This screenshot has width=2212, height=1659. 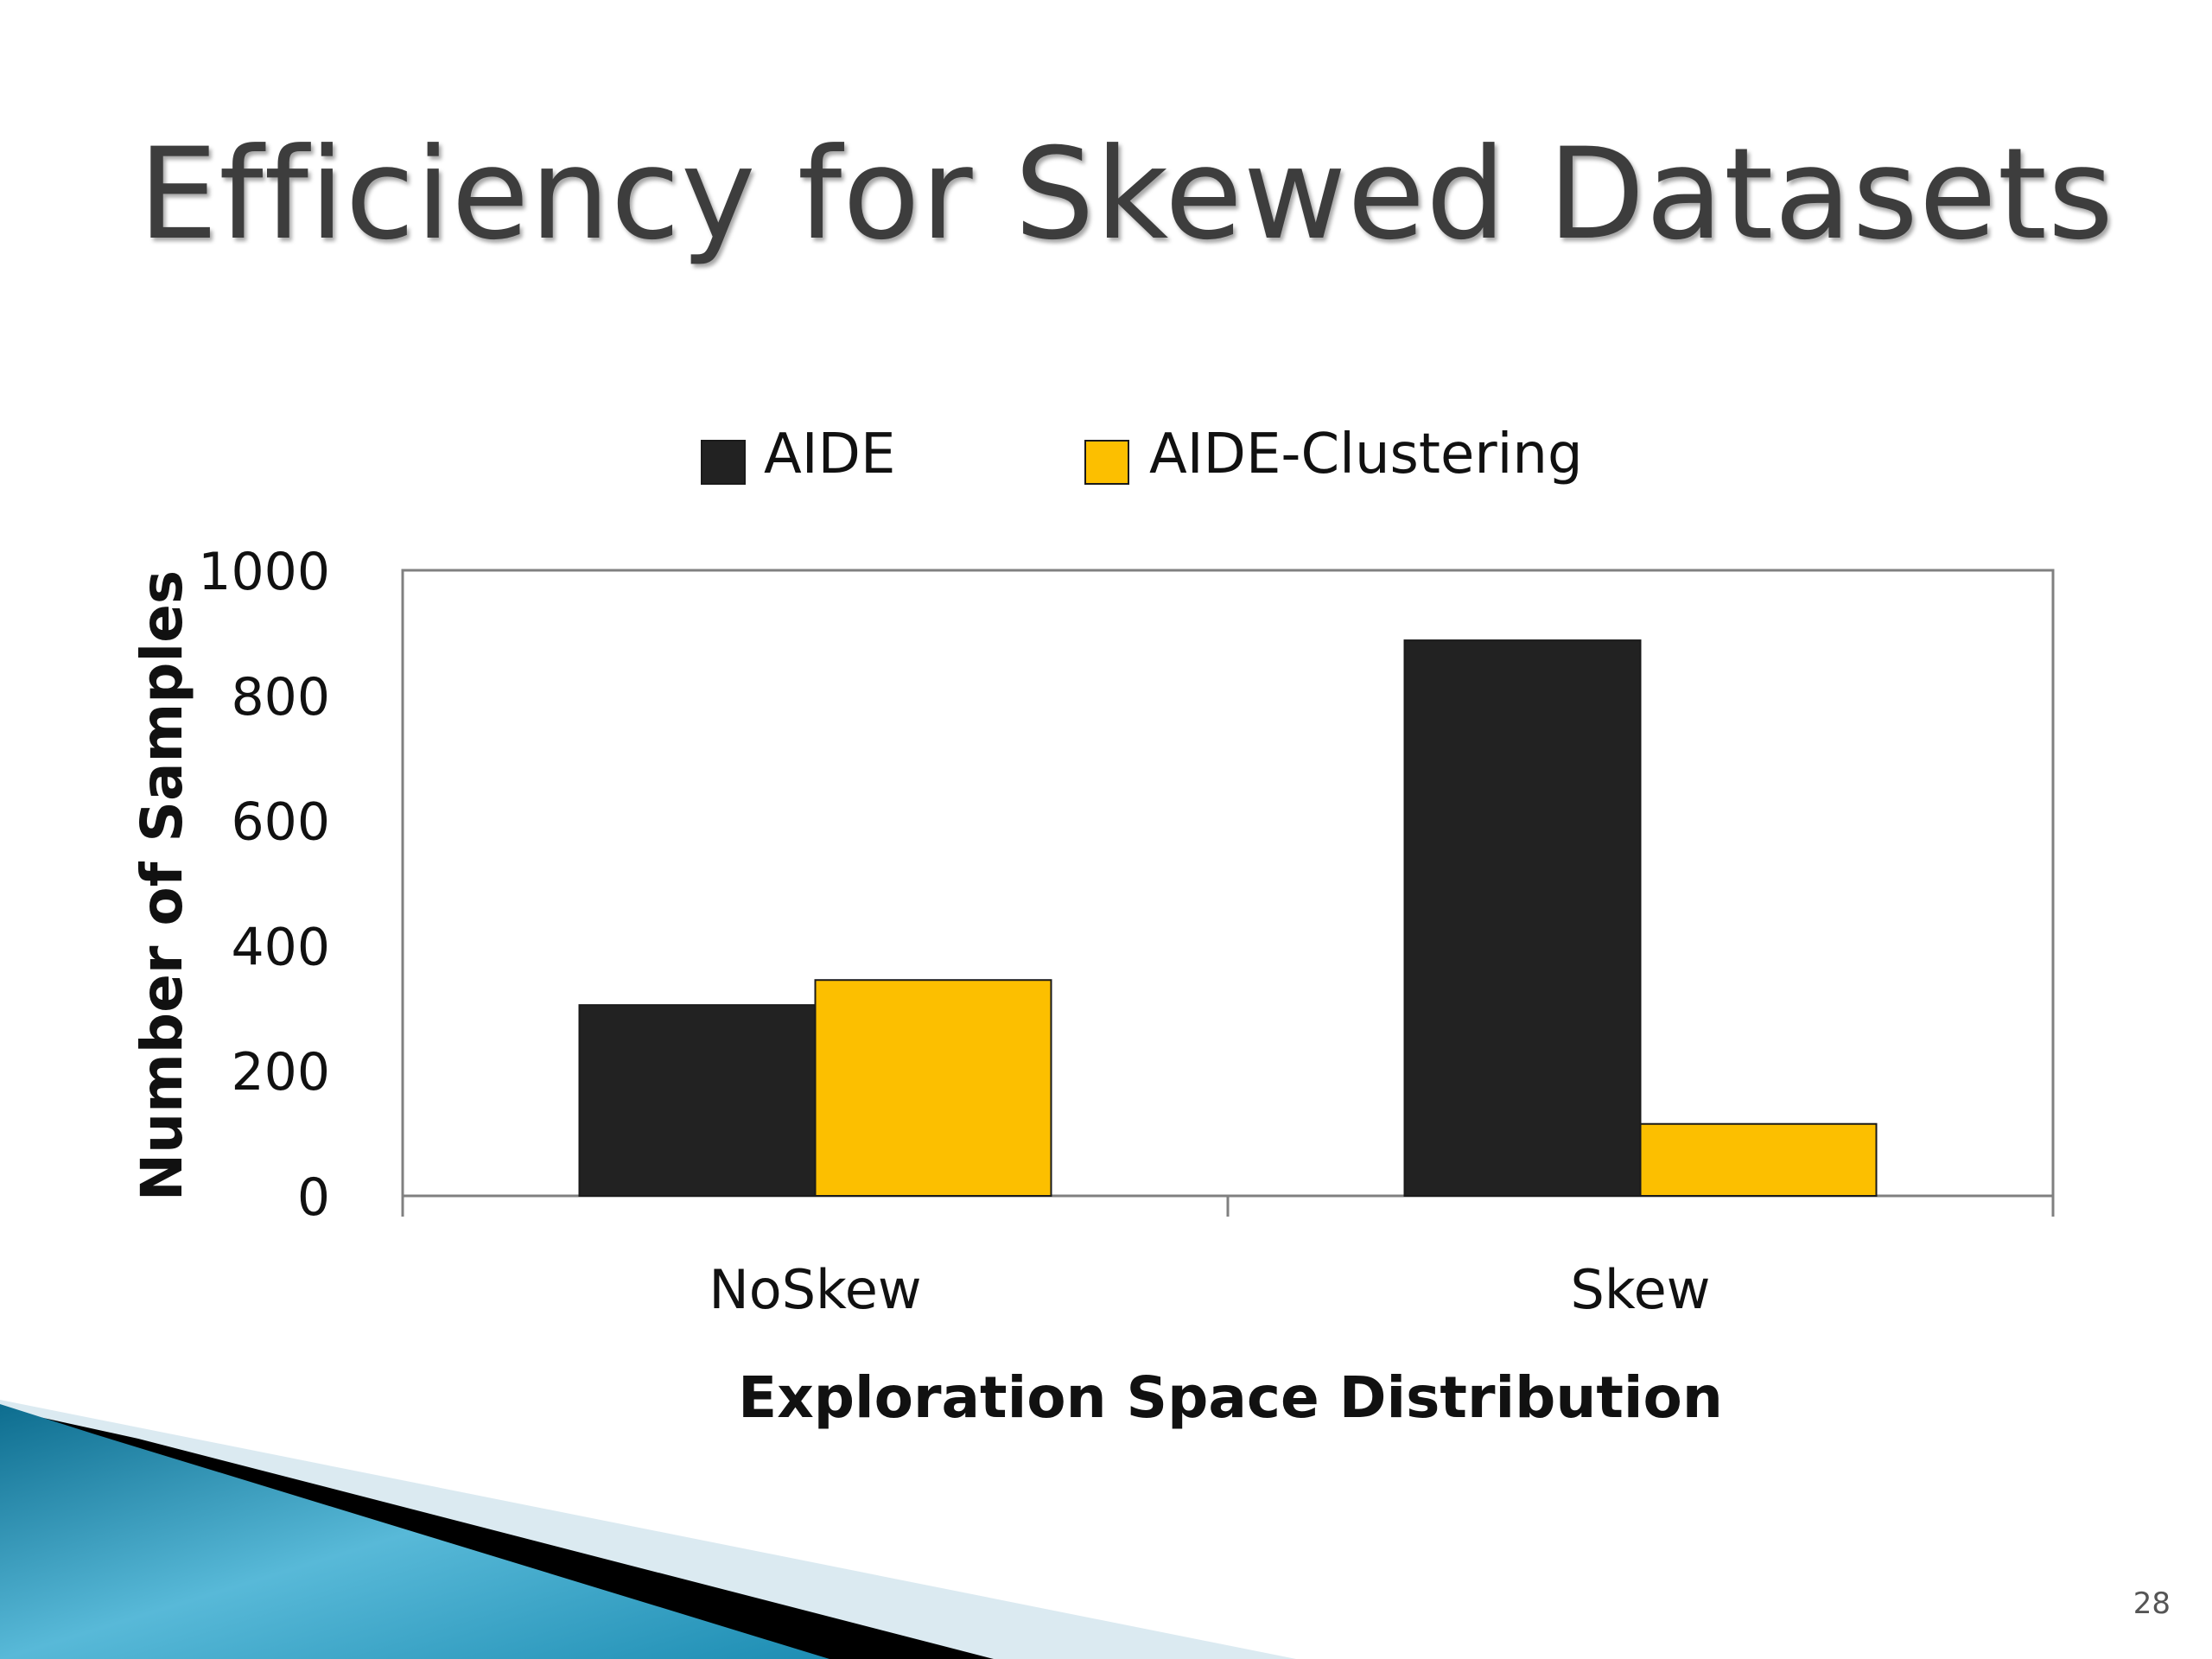 What do you see at coordinates (1230, 1397) in the screenshot?
I see `x-axis-label: Exploration Space Distribution` at bounding box center [1230, 1397].